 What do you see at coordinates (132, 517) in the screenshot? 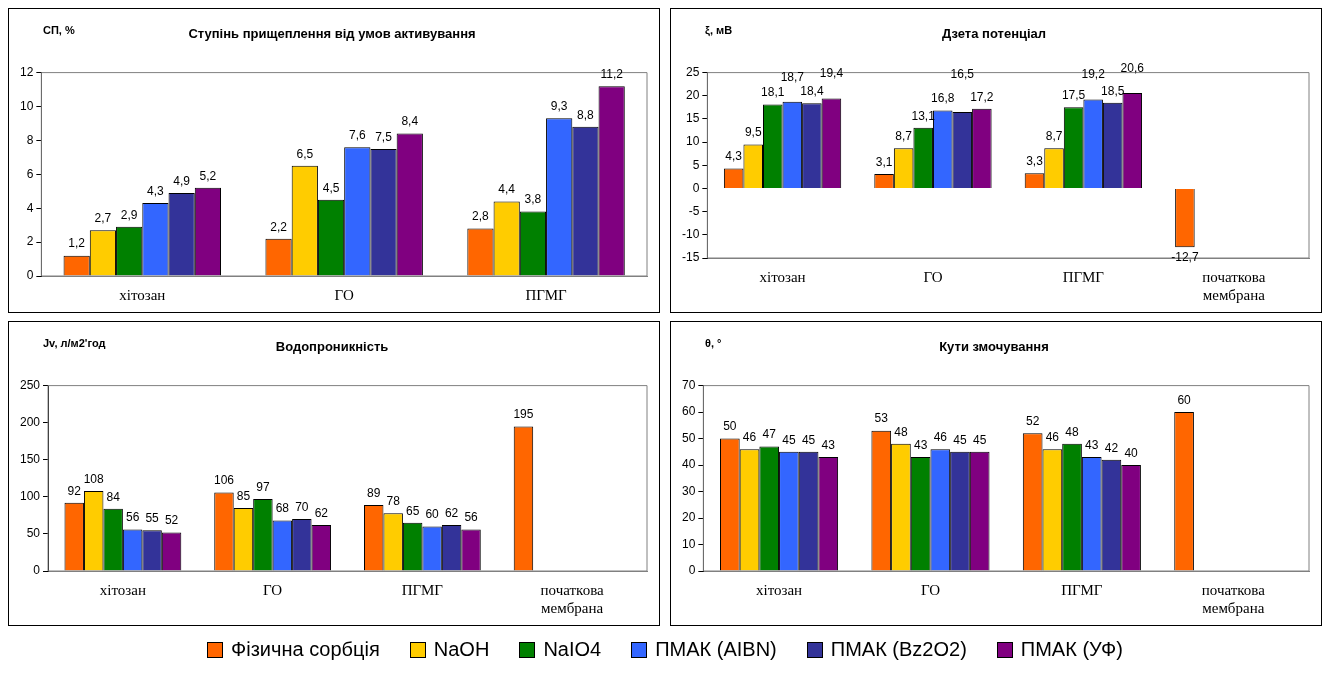
I see `data-label: 56` at bounding box center [132, 517].